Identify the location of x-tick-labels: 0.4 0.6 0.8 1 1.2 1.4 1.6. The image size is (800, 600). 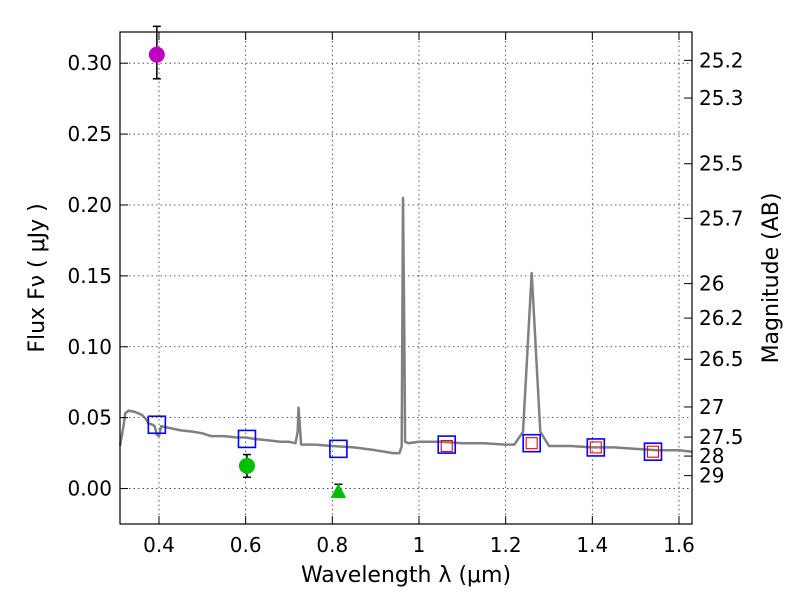
(419, 545).